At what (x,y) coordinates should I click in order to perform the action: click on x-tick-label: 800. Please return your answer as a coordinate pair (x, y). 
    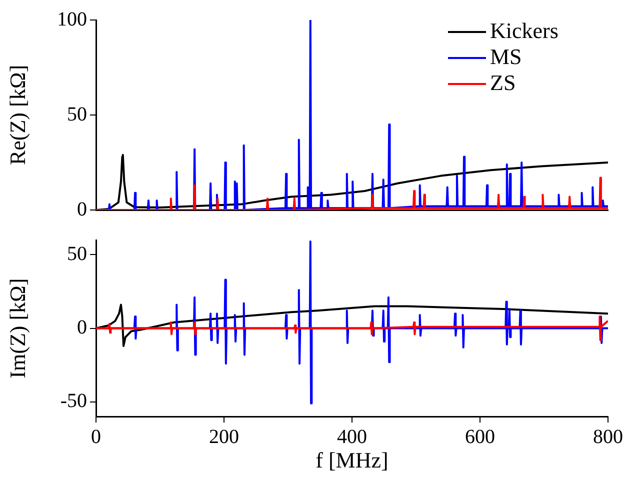
    Looking at the image, I should click on (608, 437).